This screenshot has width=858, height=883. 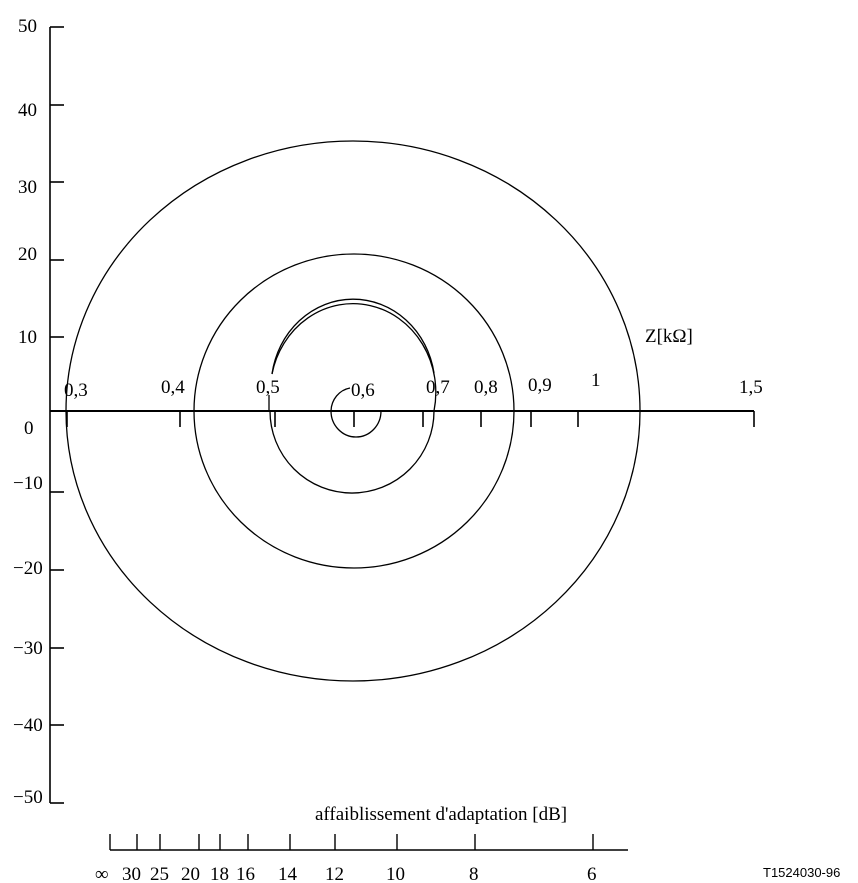 I want to click on z-tick-label: 0,4, so click(x=173, y=387).